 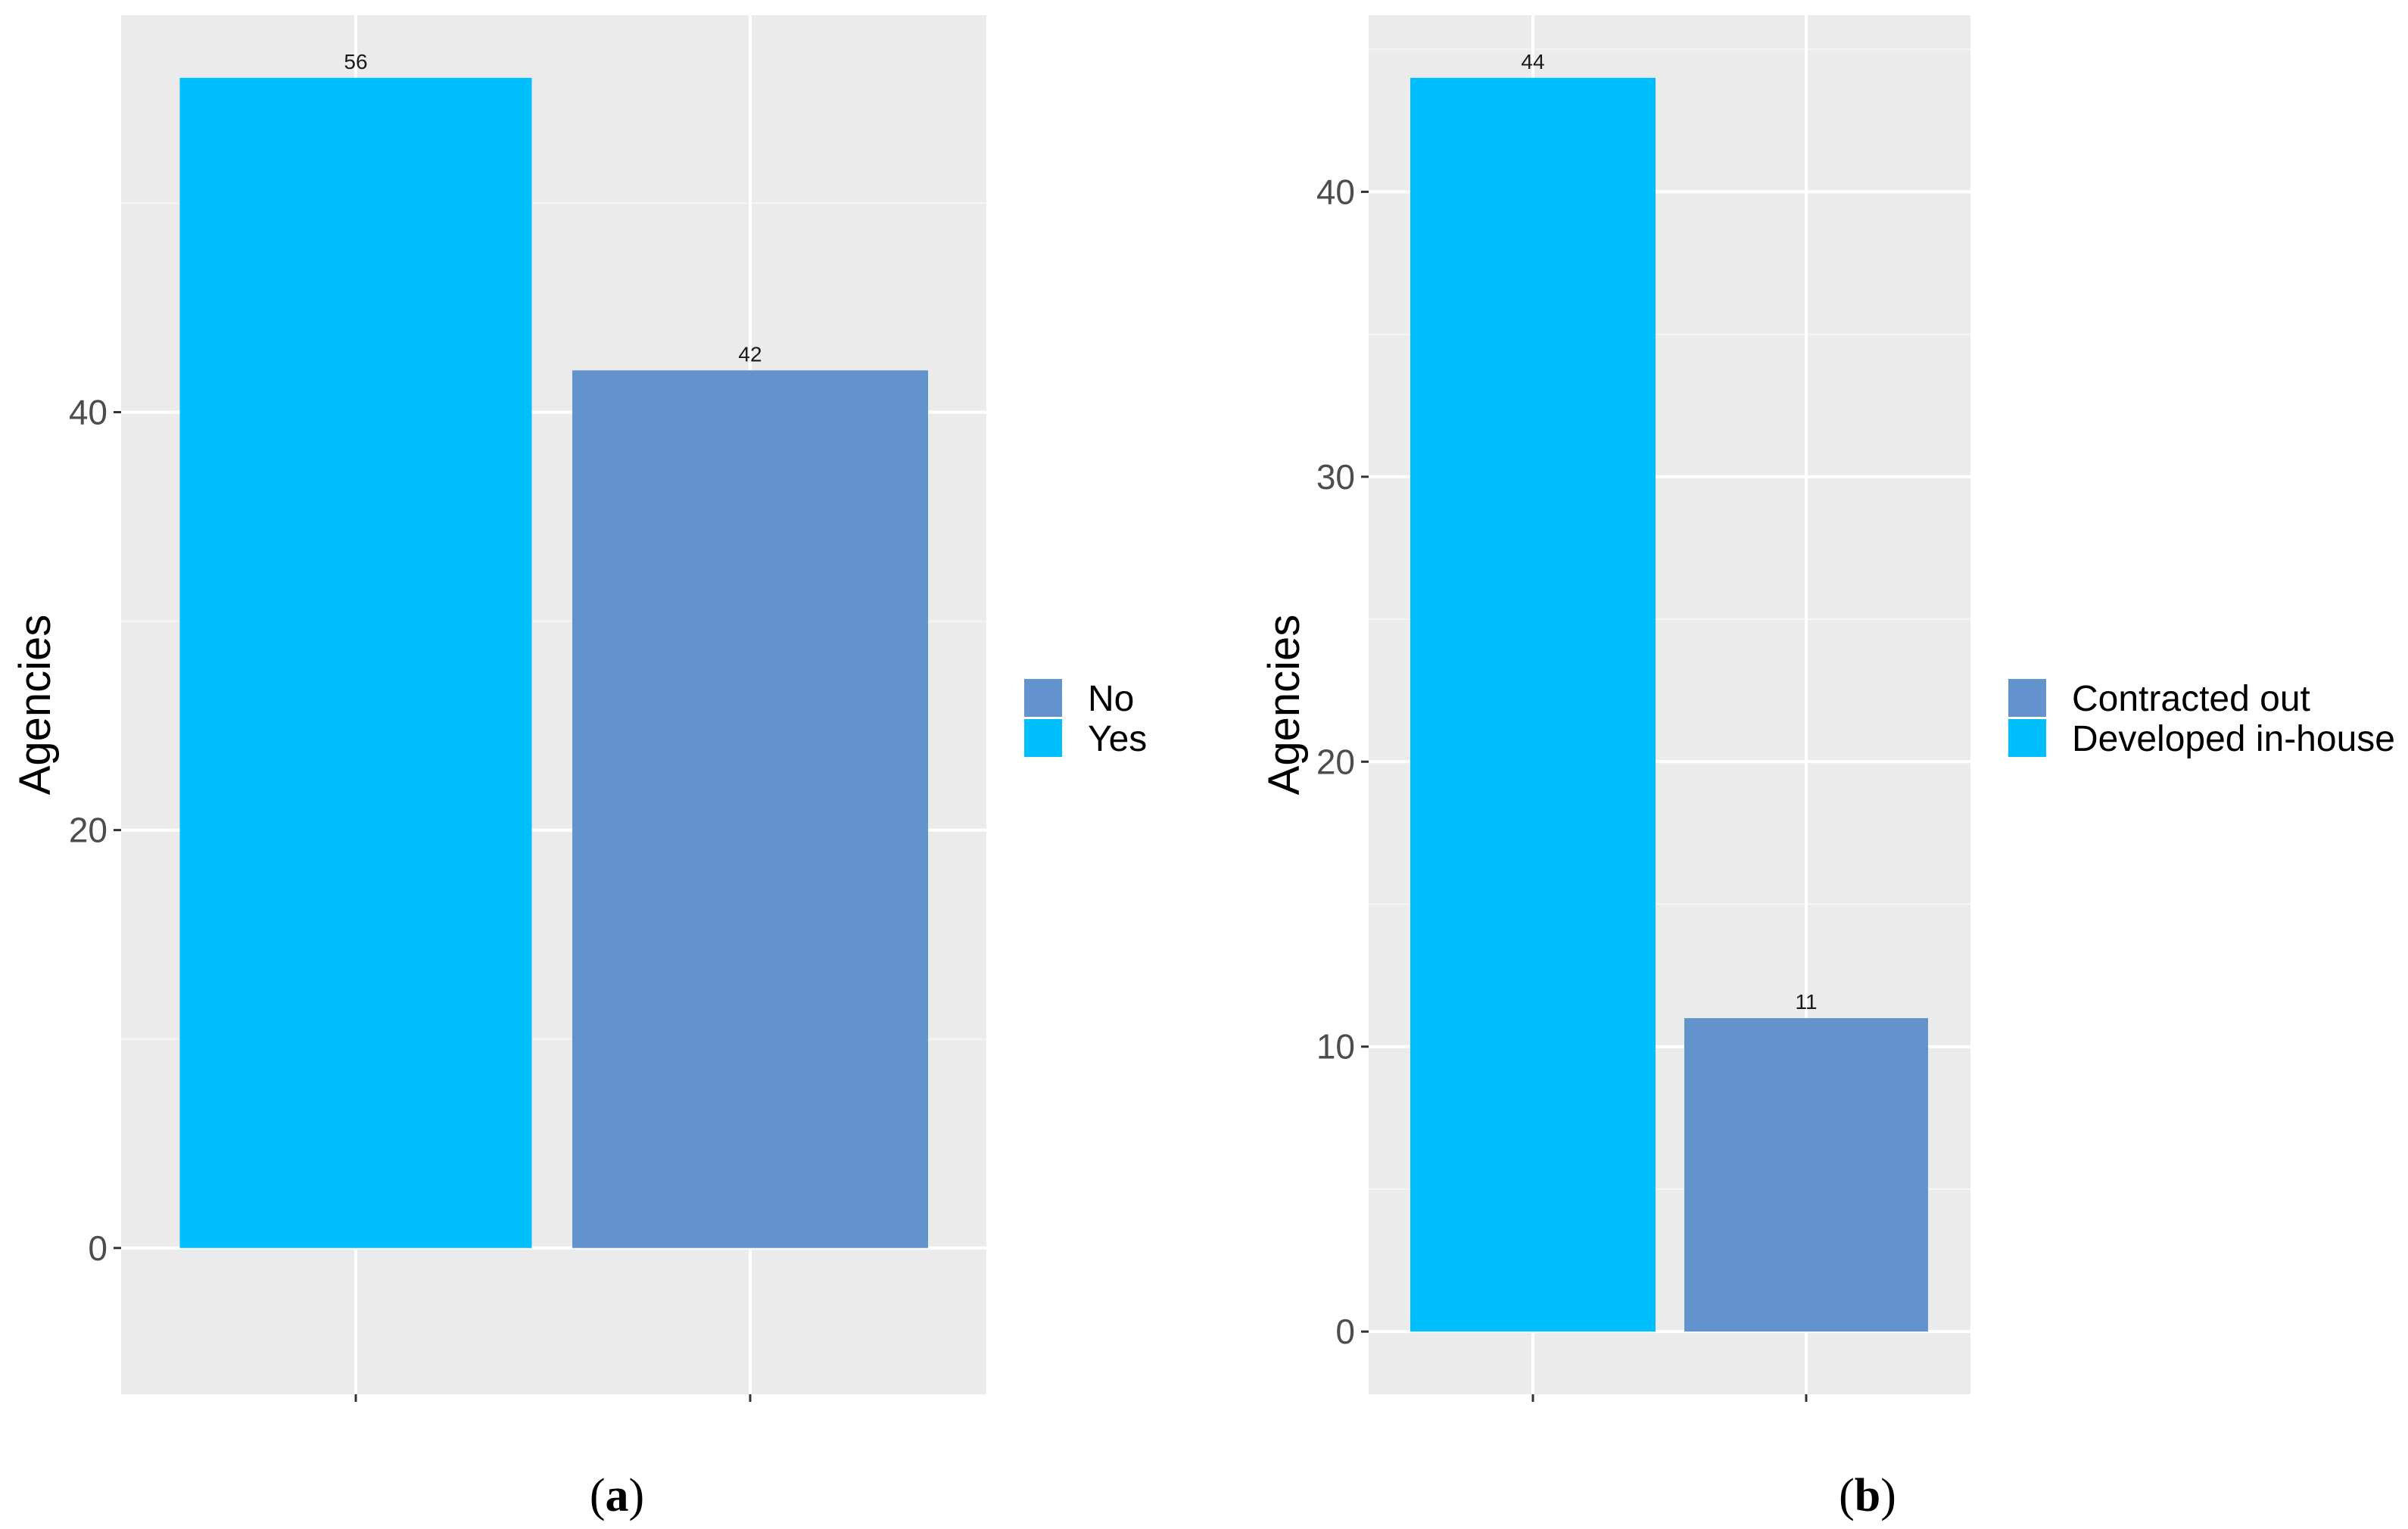 I want to click on y-tick-label: 30, so click(x=1336, y=477).